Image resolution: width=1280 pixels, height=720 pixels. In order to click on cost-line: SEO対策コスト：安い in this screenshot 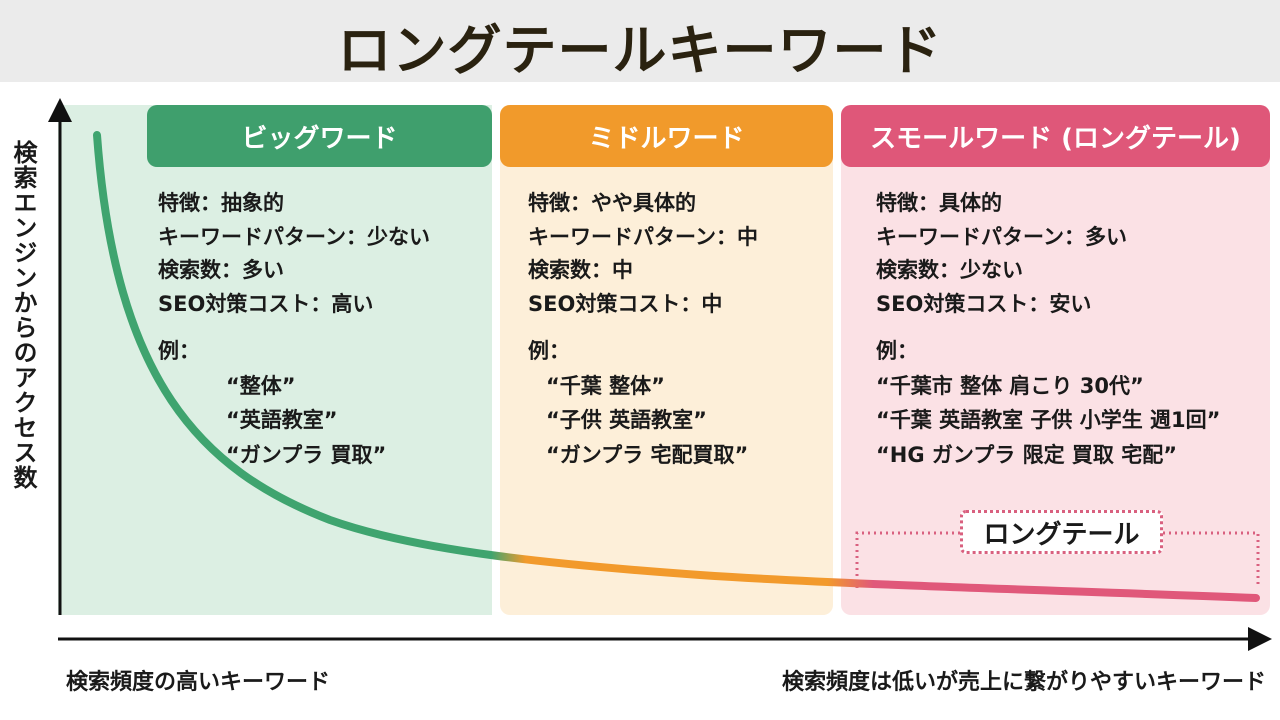, I will do `click(984, 303)`.